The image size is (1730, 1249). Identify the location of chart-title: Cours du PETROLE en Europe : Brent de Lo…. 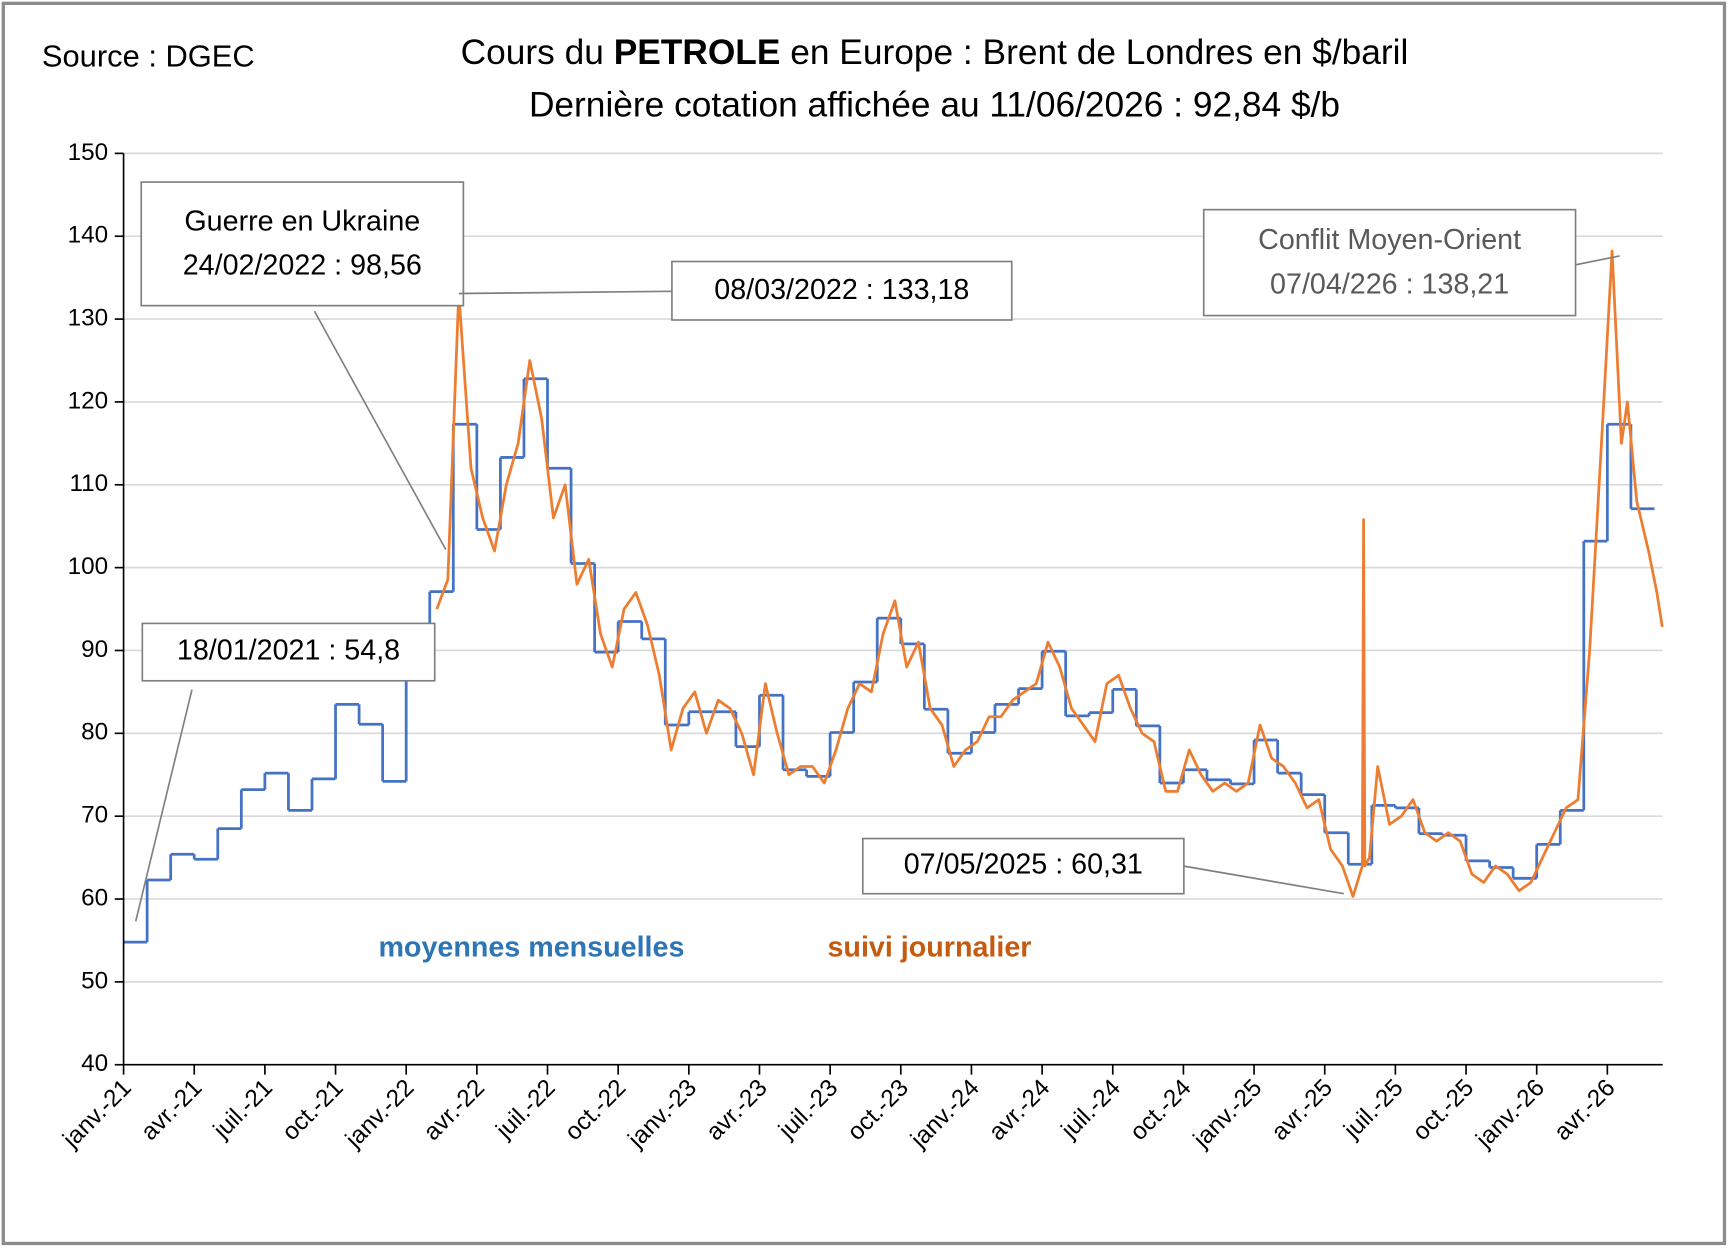
(935, 53).